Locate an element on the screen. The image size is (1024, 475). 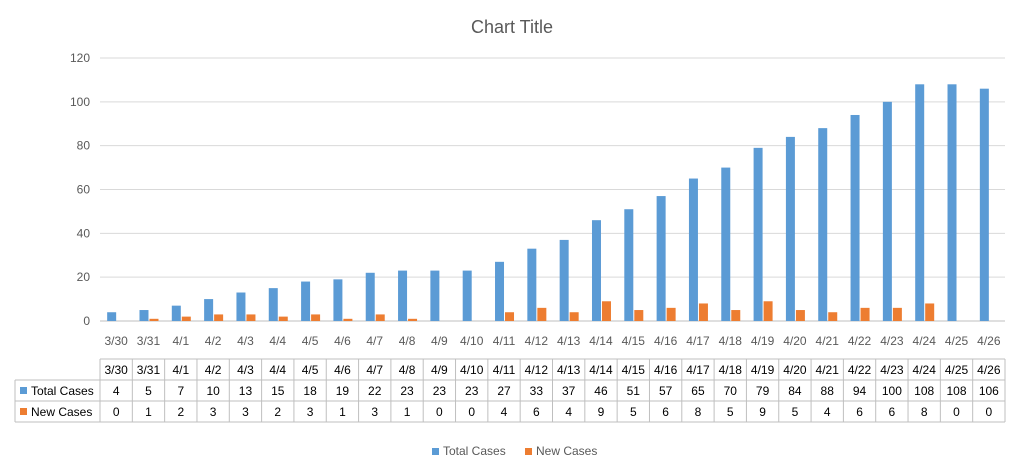
x-tick-label: 3/31 is located at coordinates (149, 341).